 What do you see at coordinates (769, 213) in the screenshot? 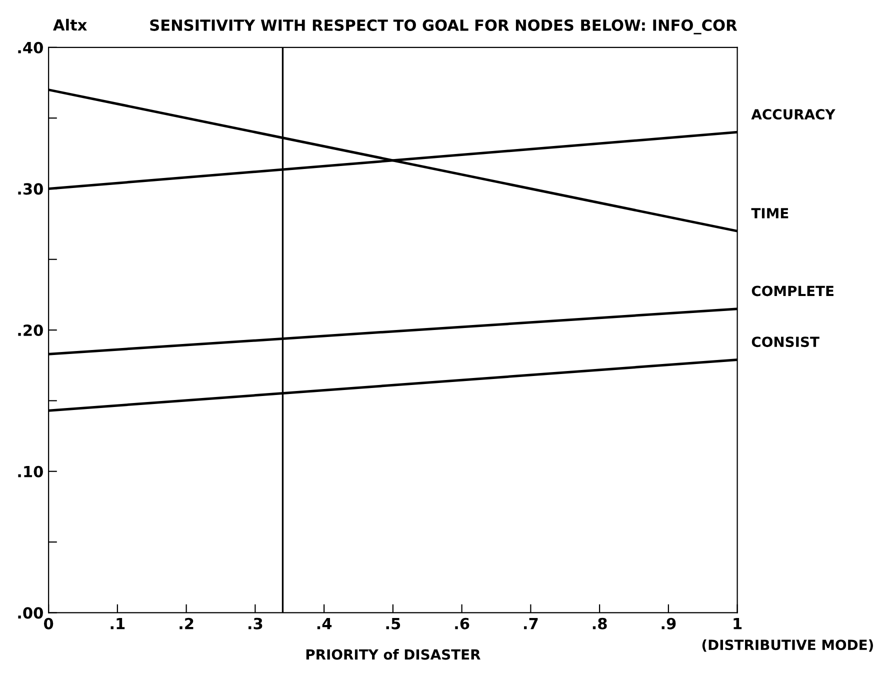
I see `series-label: TIME` at bounding box center [769, 213].